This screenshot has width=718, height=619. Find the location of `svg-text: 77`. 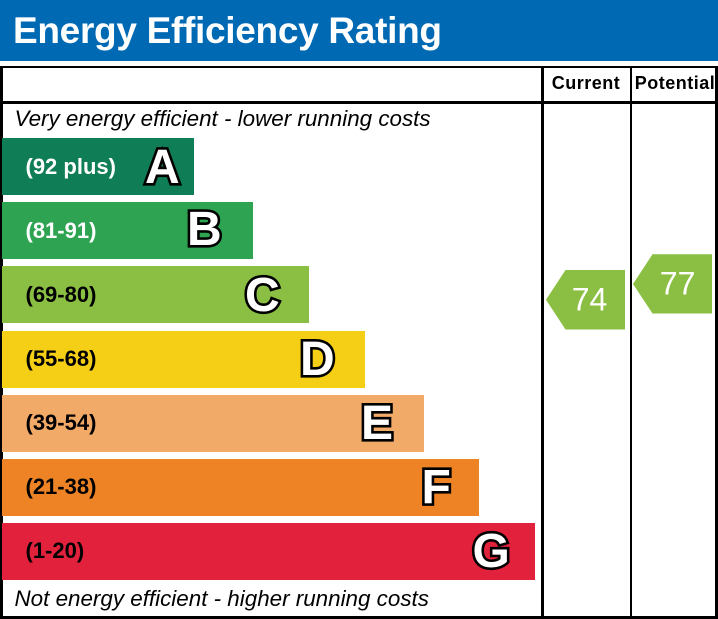

svg-text: 77 is located at coordinates (678, 283).